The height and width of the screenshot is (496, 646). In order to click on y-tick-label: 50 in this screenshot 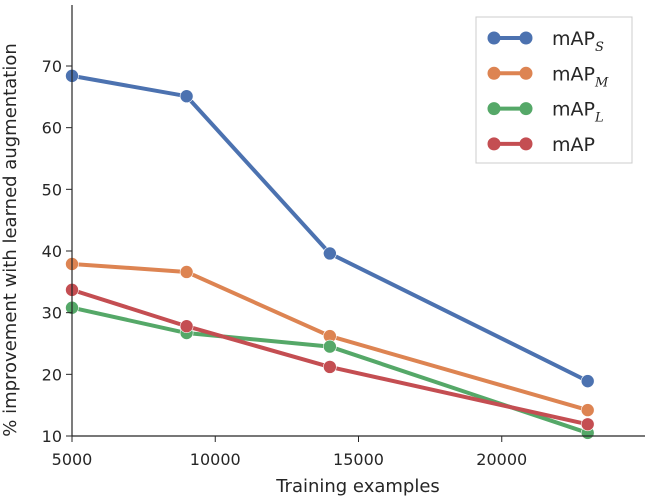, I will do `click(52, 189)`.